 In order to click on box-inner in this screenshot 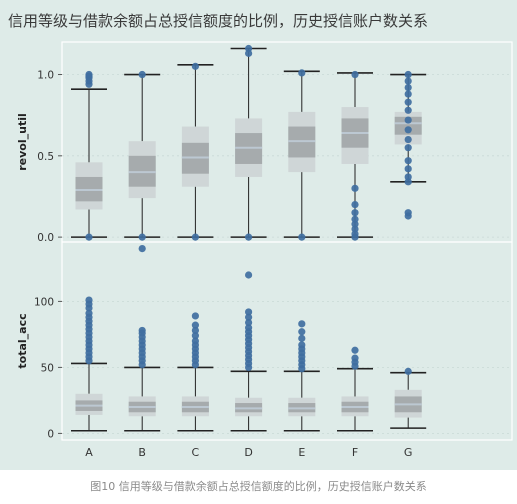, I will do `click(408, 125)`.